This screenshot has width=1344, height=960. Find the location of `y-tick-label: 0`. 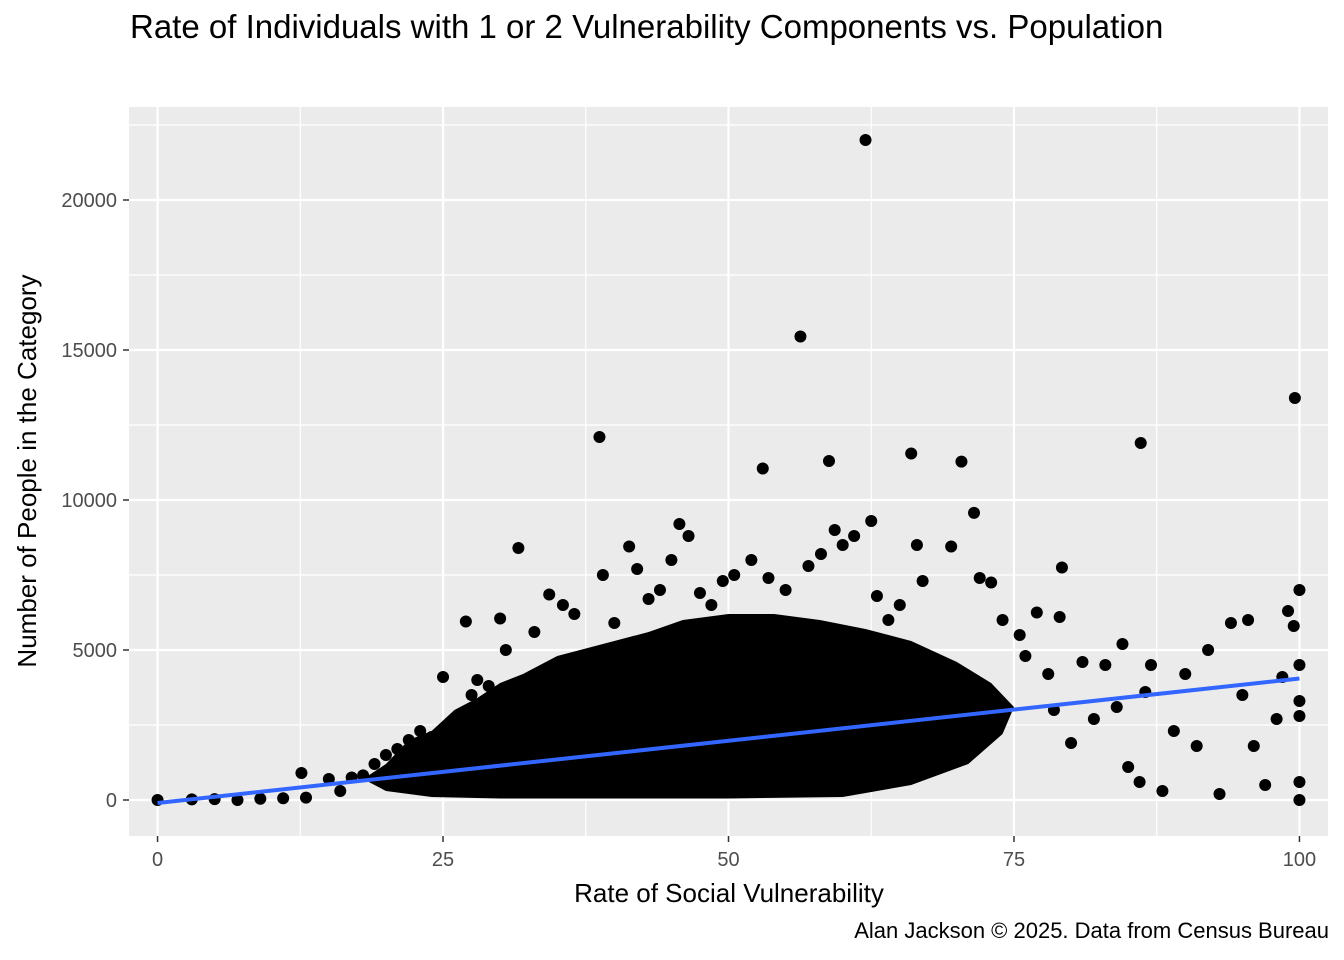

y-tick-label: 0 is located at coordinates (111, 801).